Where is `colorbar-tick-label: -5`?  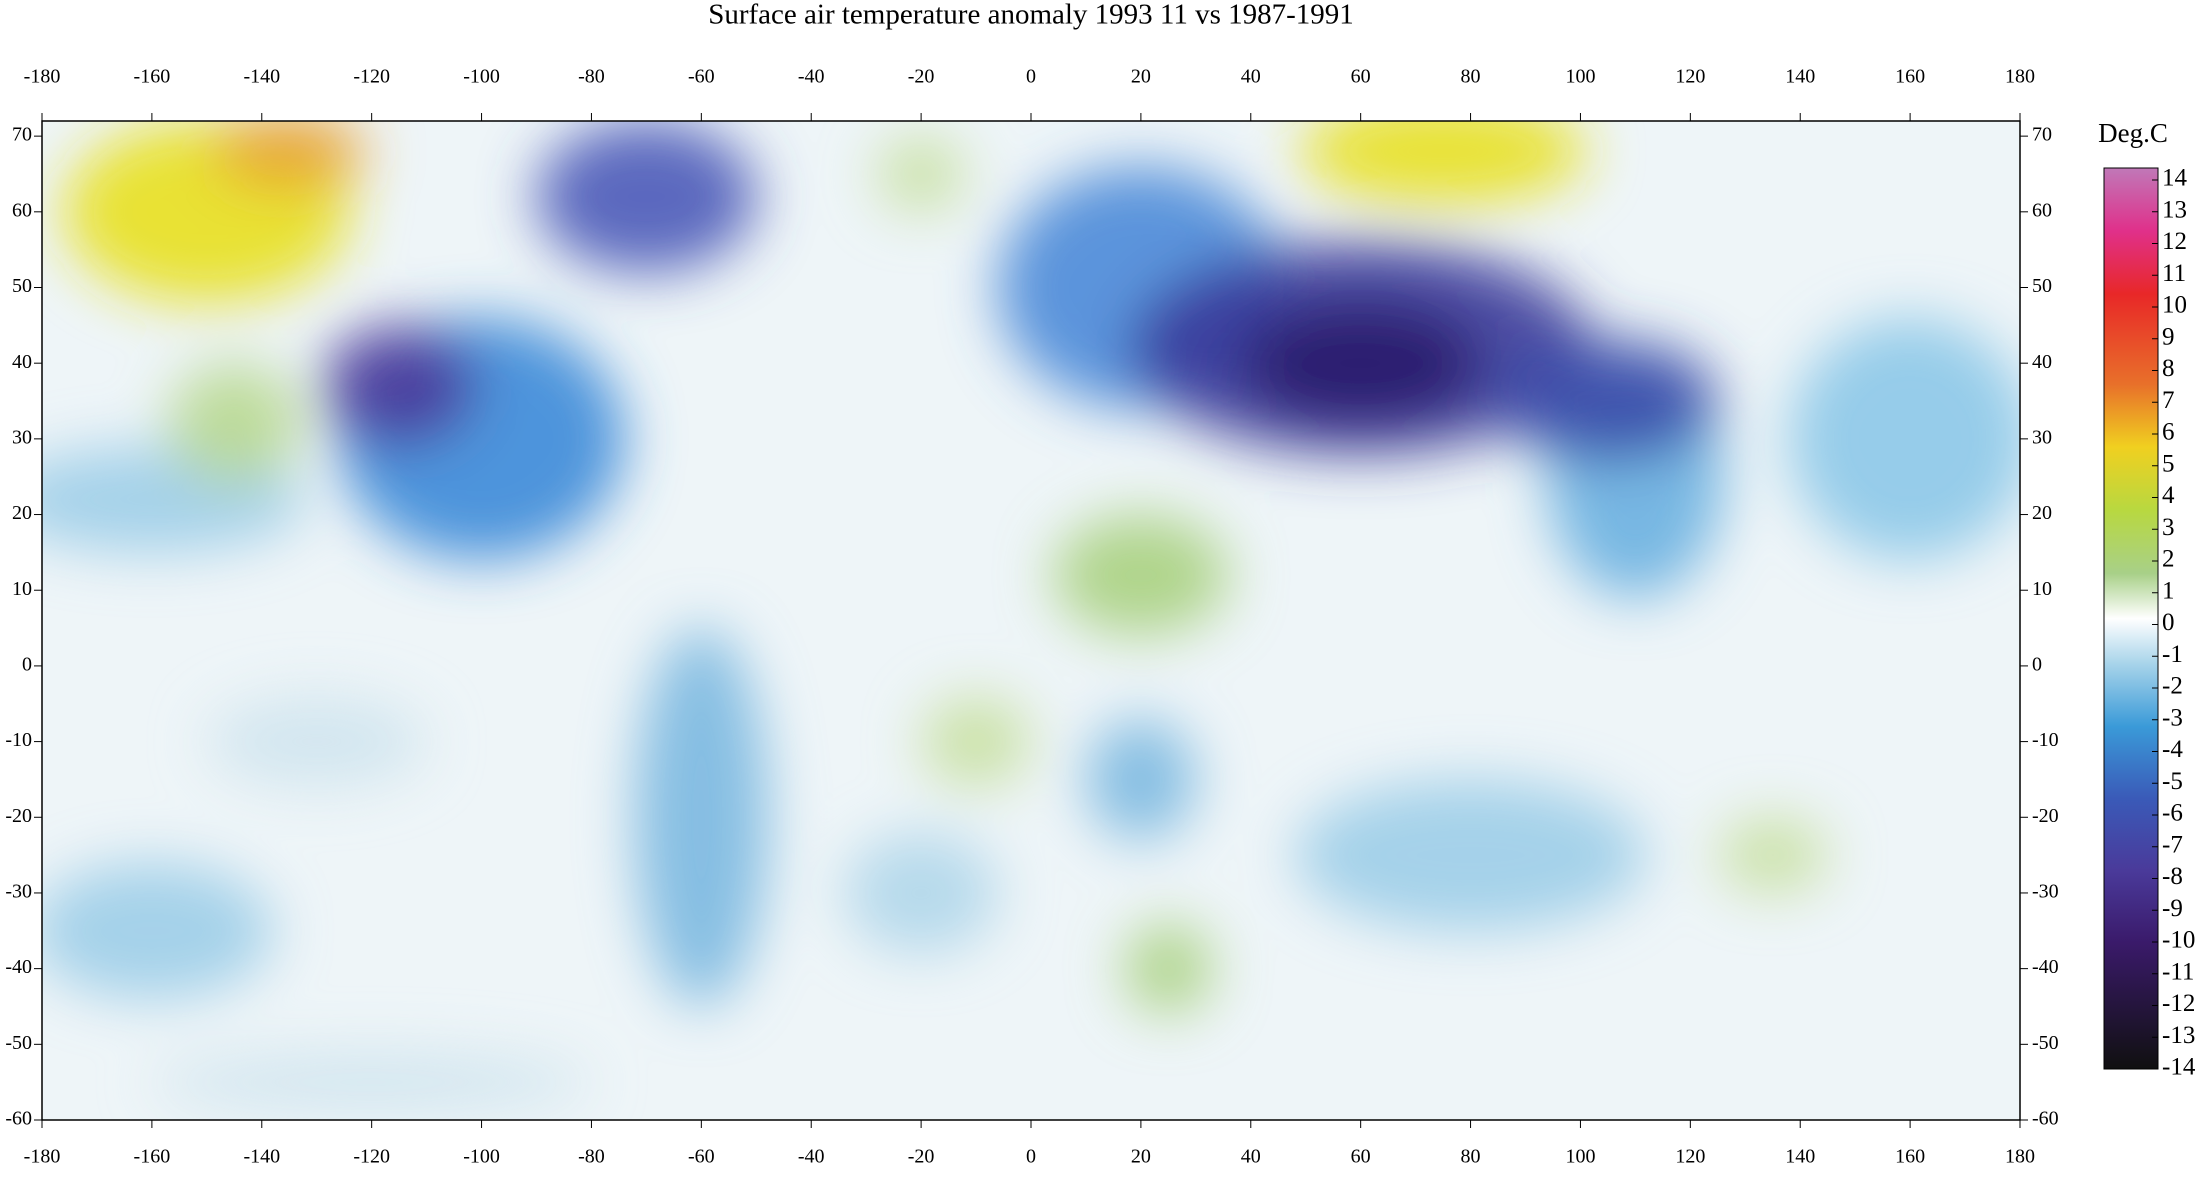
colorbar-tick-label: -5 is located at coordinates (2172, 781).